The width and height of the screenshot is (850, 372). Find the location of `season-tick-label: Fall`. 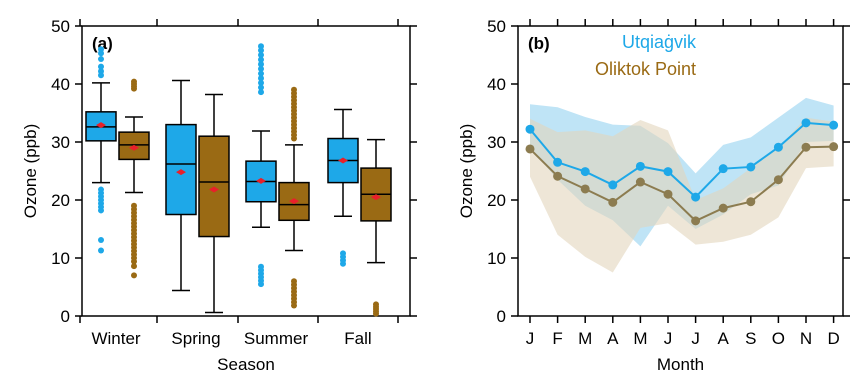

season-tick-label: Fall is located at coordinates (357, 338).